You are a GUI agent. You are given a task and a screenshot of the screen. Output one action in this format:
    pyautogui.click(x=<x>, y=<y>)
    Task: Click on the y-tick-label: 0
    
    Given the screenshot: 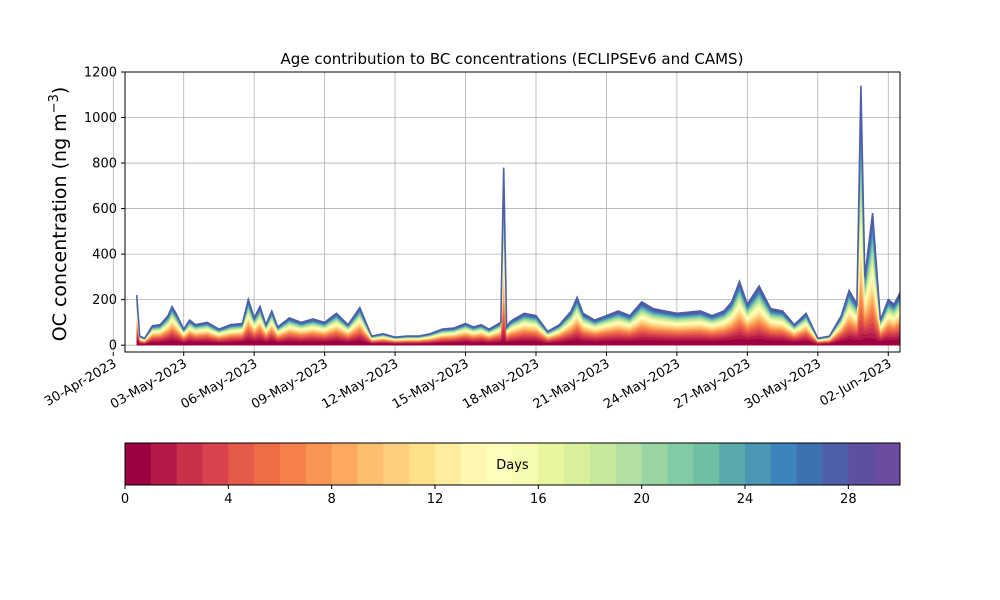 What is the action you would take?
    pyautogui.click(x=113, y=346)
    